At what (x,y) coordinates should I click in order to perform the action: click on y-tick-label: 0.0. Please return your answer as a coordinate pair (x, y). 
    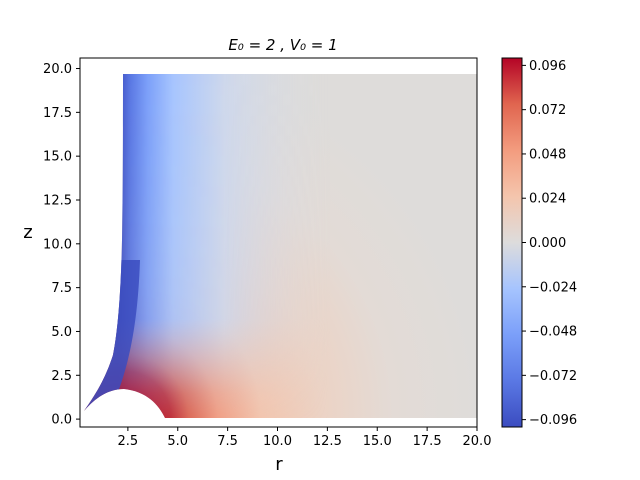
    Looking at the image, I should click on (61, 420).